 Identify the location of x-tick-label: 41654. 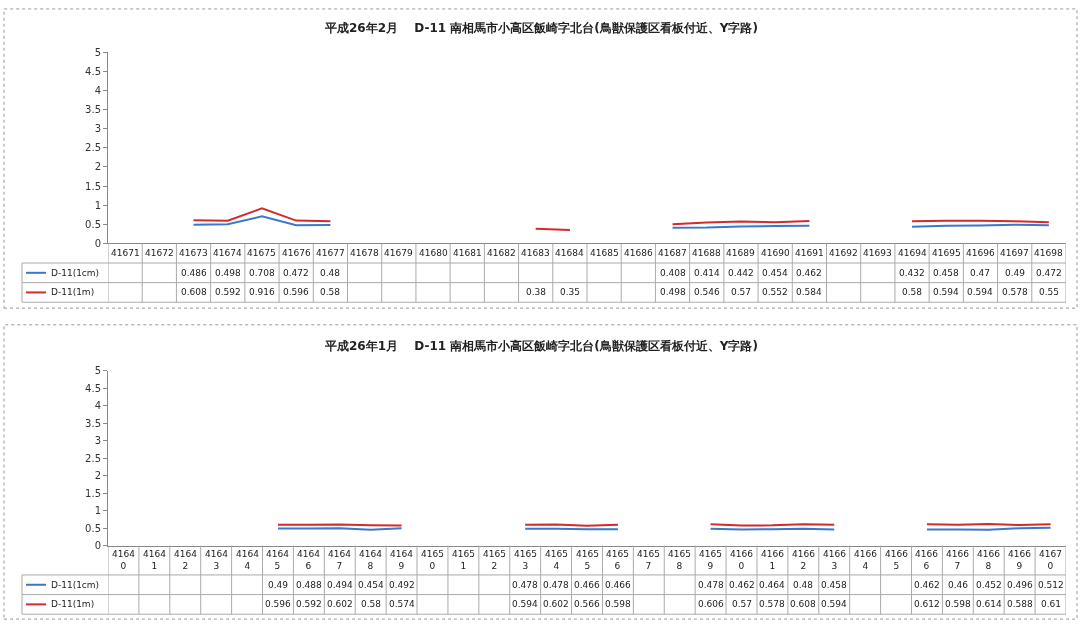
(556, 560).